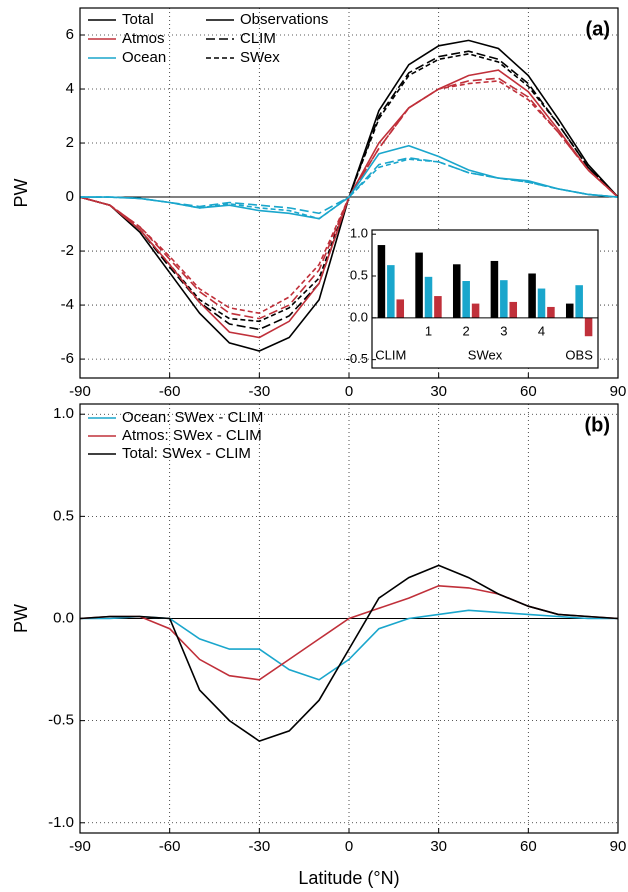 The height and width of the screenshot is (892, 628). What do you see at coordinates (485, 354) in the screenshot?
I see `group-label: SWex` at bounding box center [485, 354].